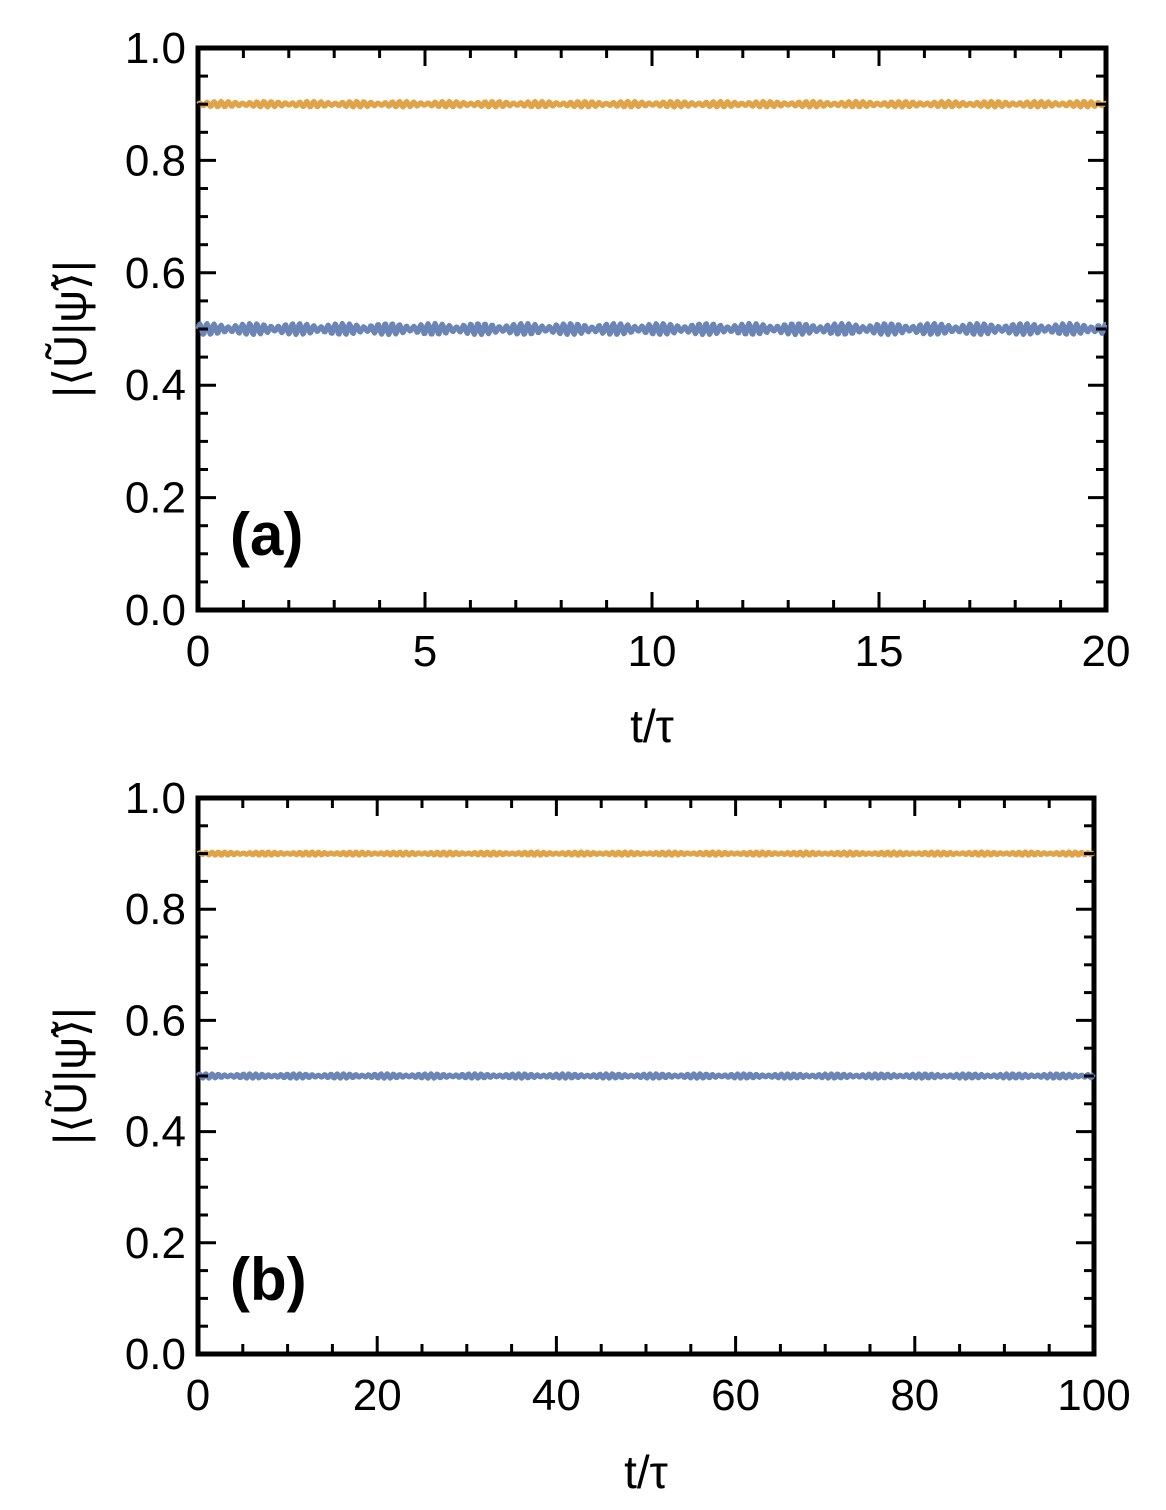 This screenshot has width=1166, height=1510. I want to click on x-tick-label: 60, so click(735, 1395).